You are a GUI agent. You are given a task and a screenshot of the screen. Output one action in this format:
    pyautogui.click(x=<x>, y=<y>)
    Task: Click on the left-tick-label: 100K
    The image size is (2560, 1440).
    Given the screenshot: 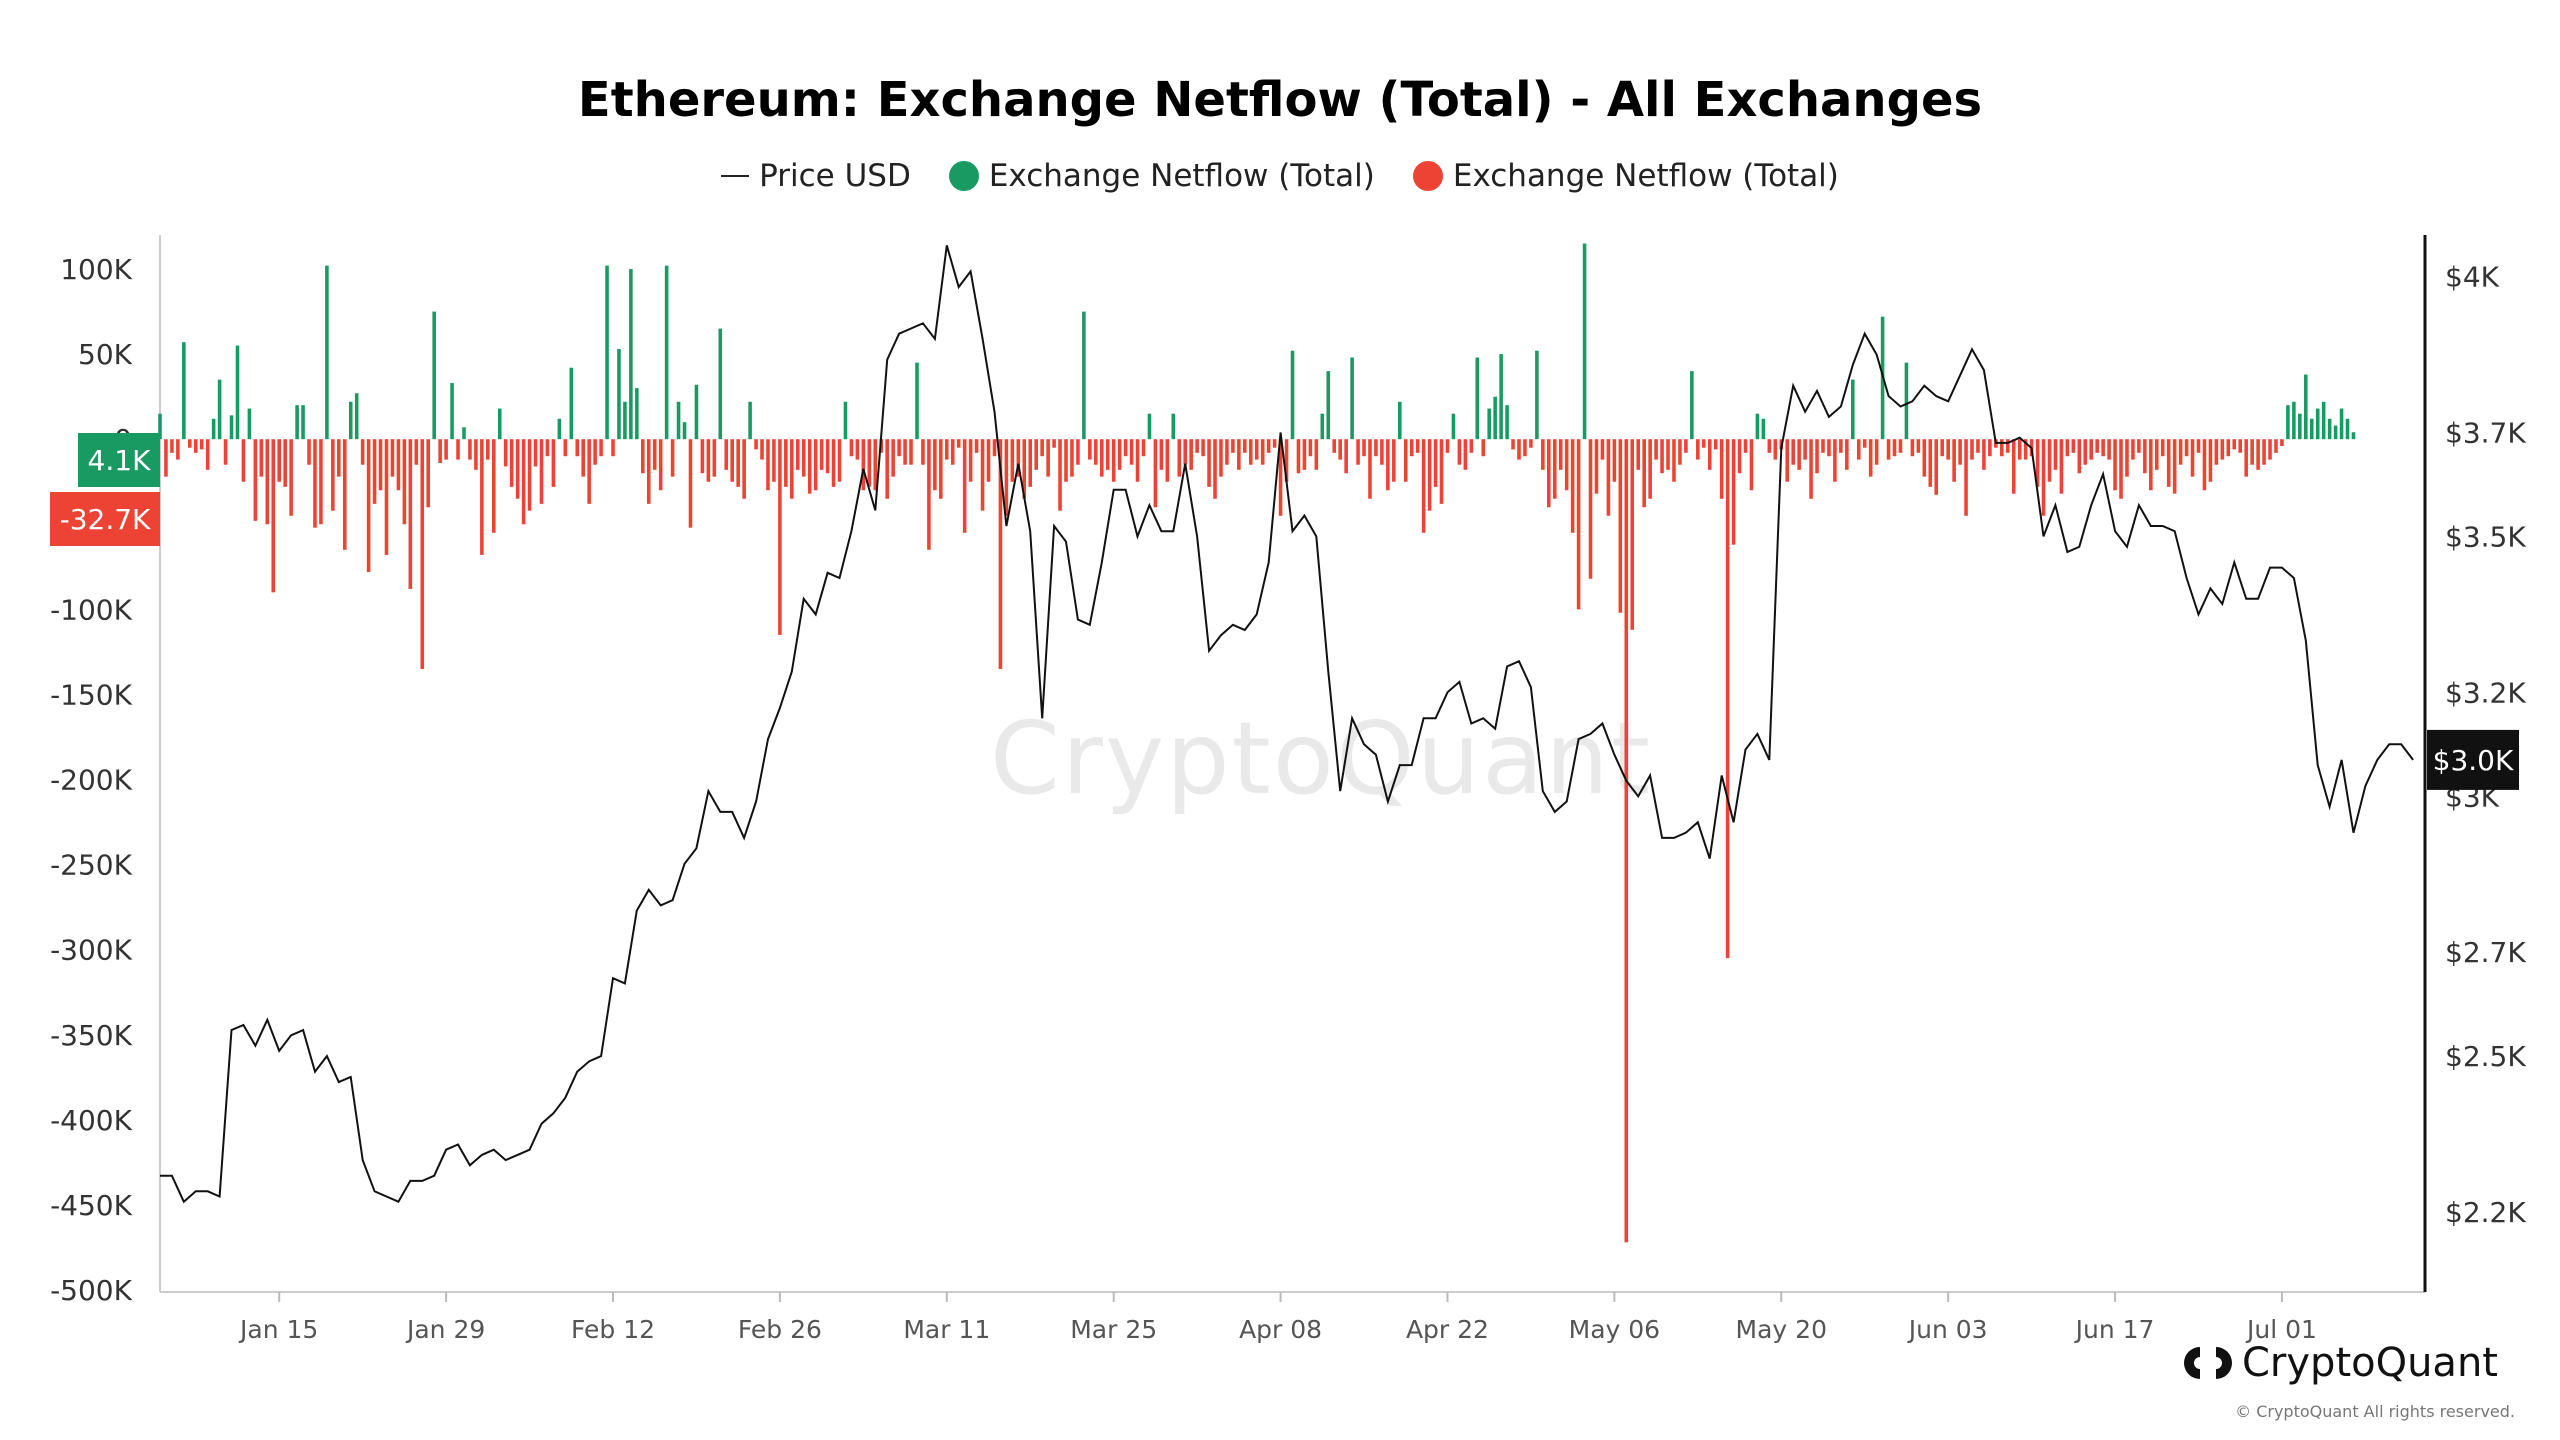 What is the action you would take?
    pyautogui.click(x=96, y=269)
    